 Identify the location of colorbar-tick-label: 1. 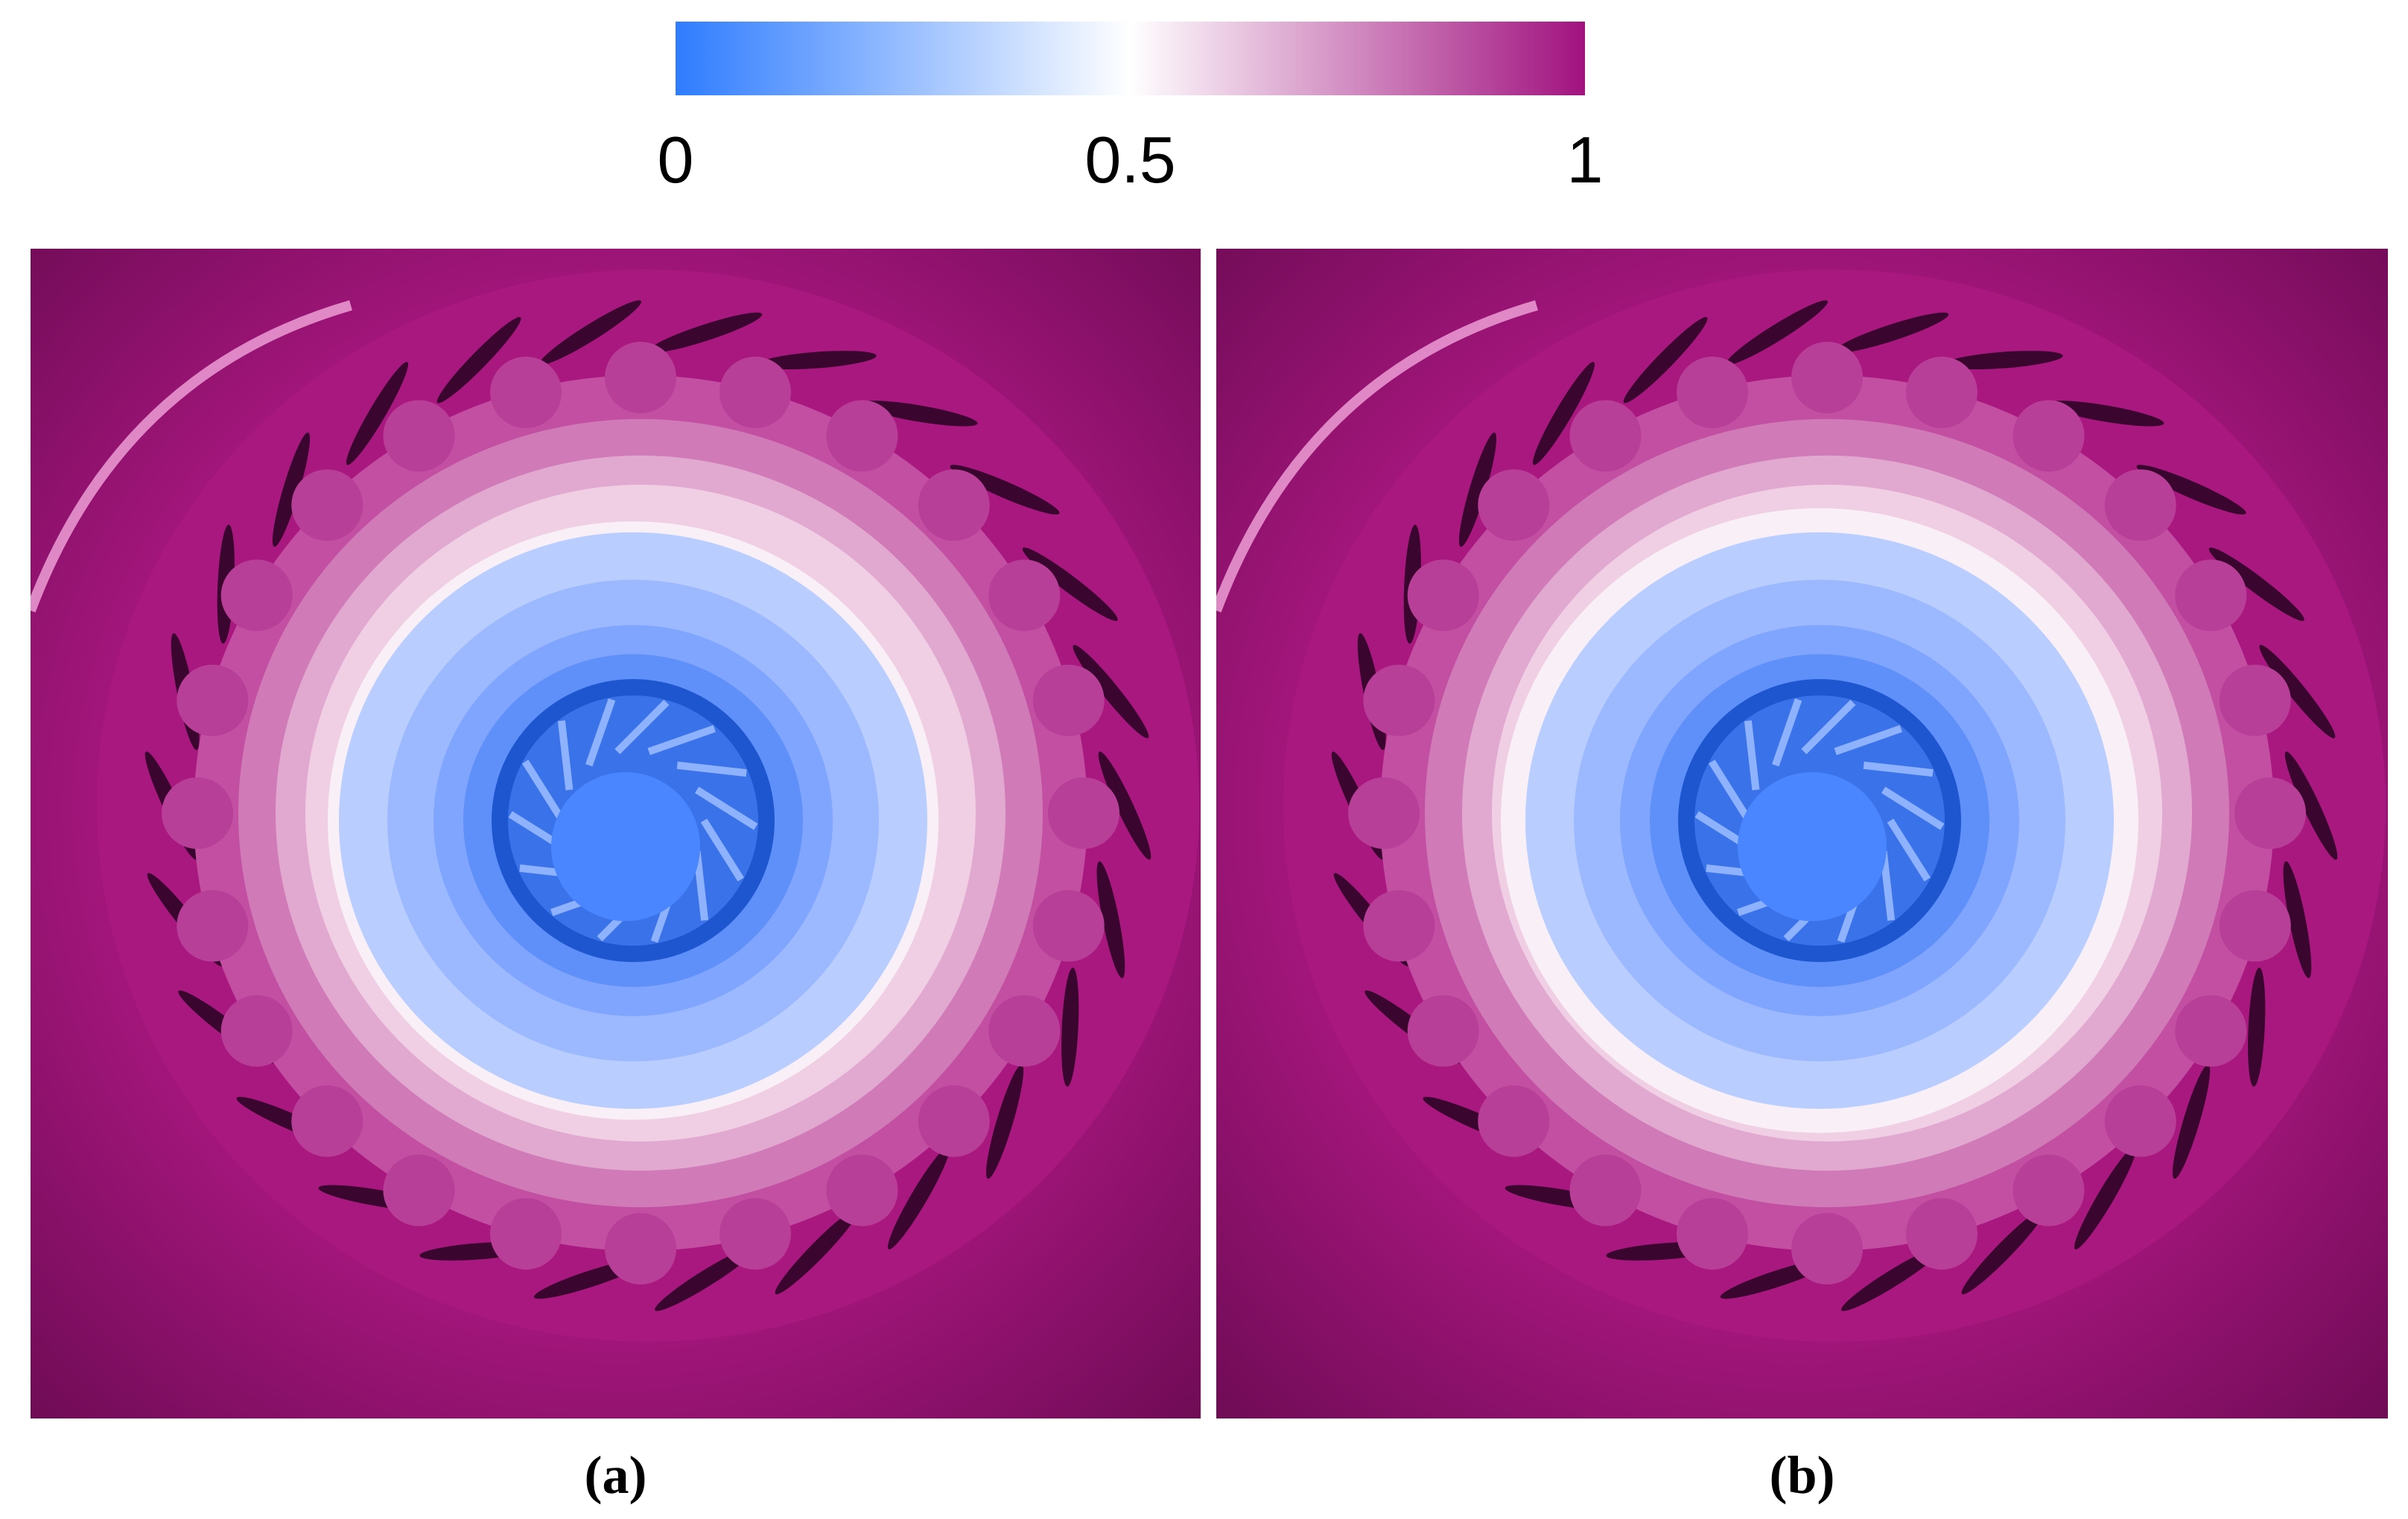
(1585, 160).